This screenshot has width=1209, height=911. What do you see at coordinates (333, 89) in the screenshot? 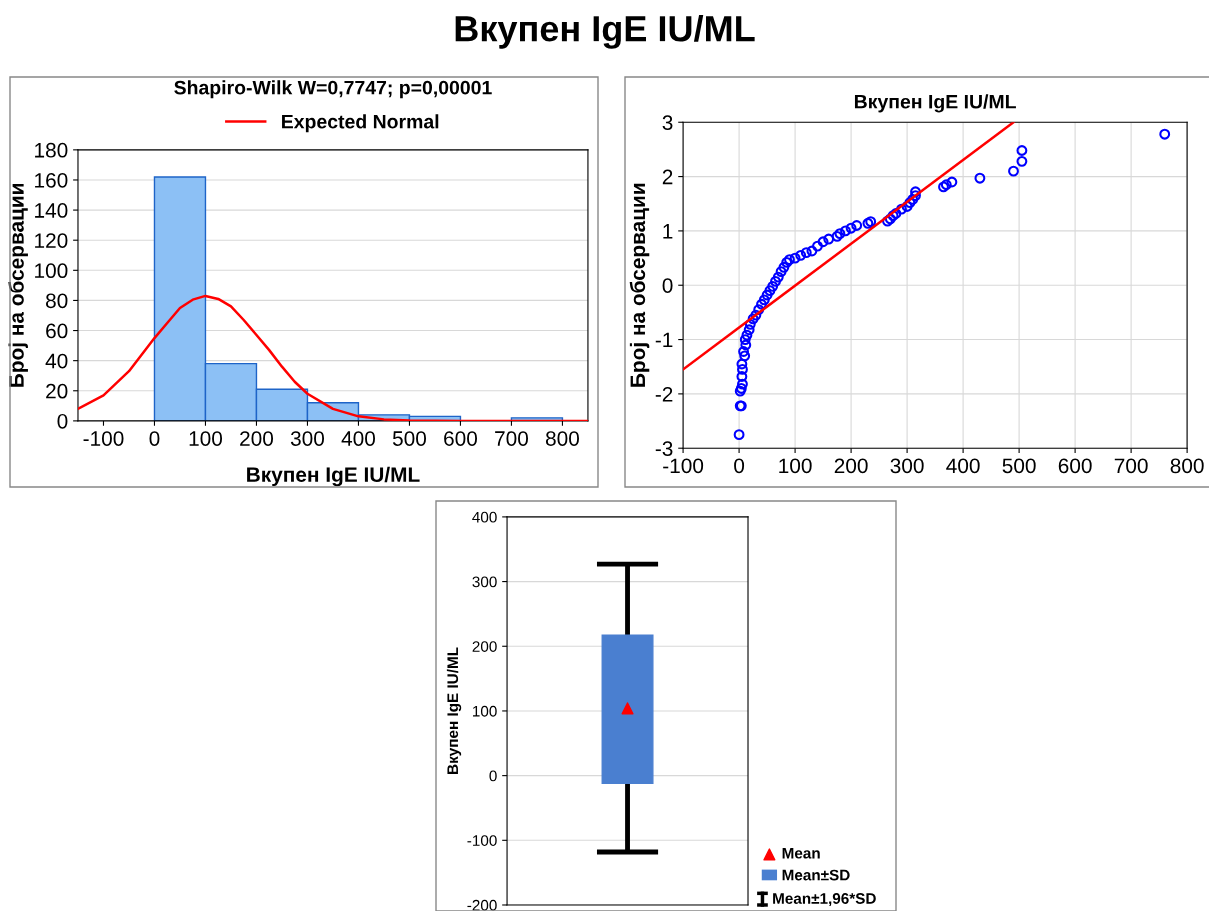
I see `chart-title: Shapiro-Wilk W=0,7747; p=0,00001` at bounding box center [333, 89].